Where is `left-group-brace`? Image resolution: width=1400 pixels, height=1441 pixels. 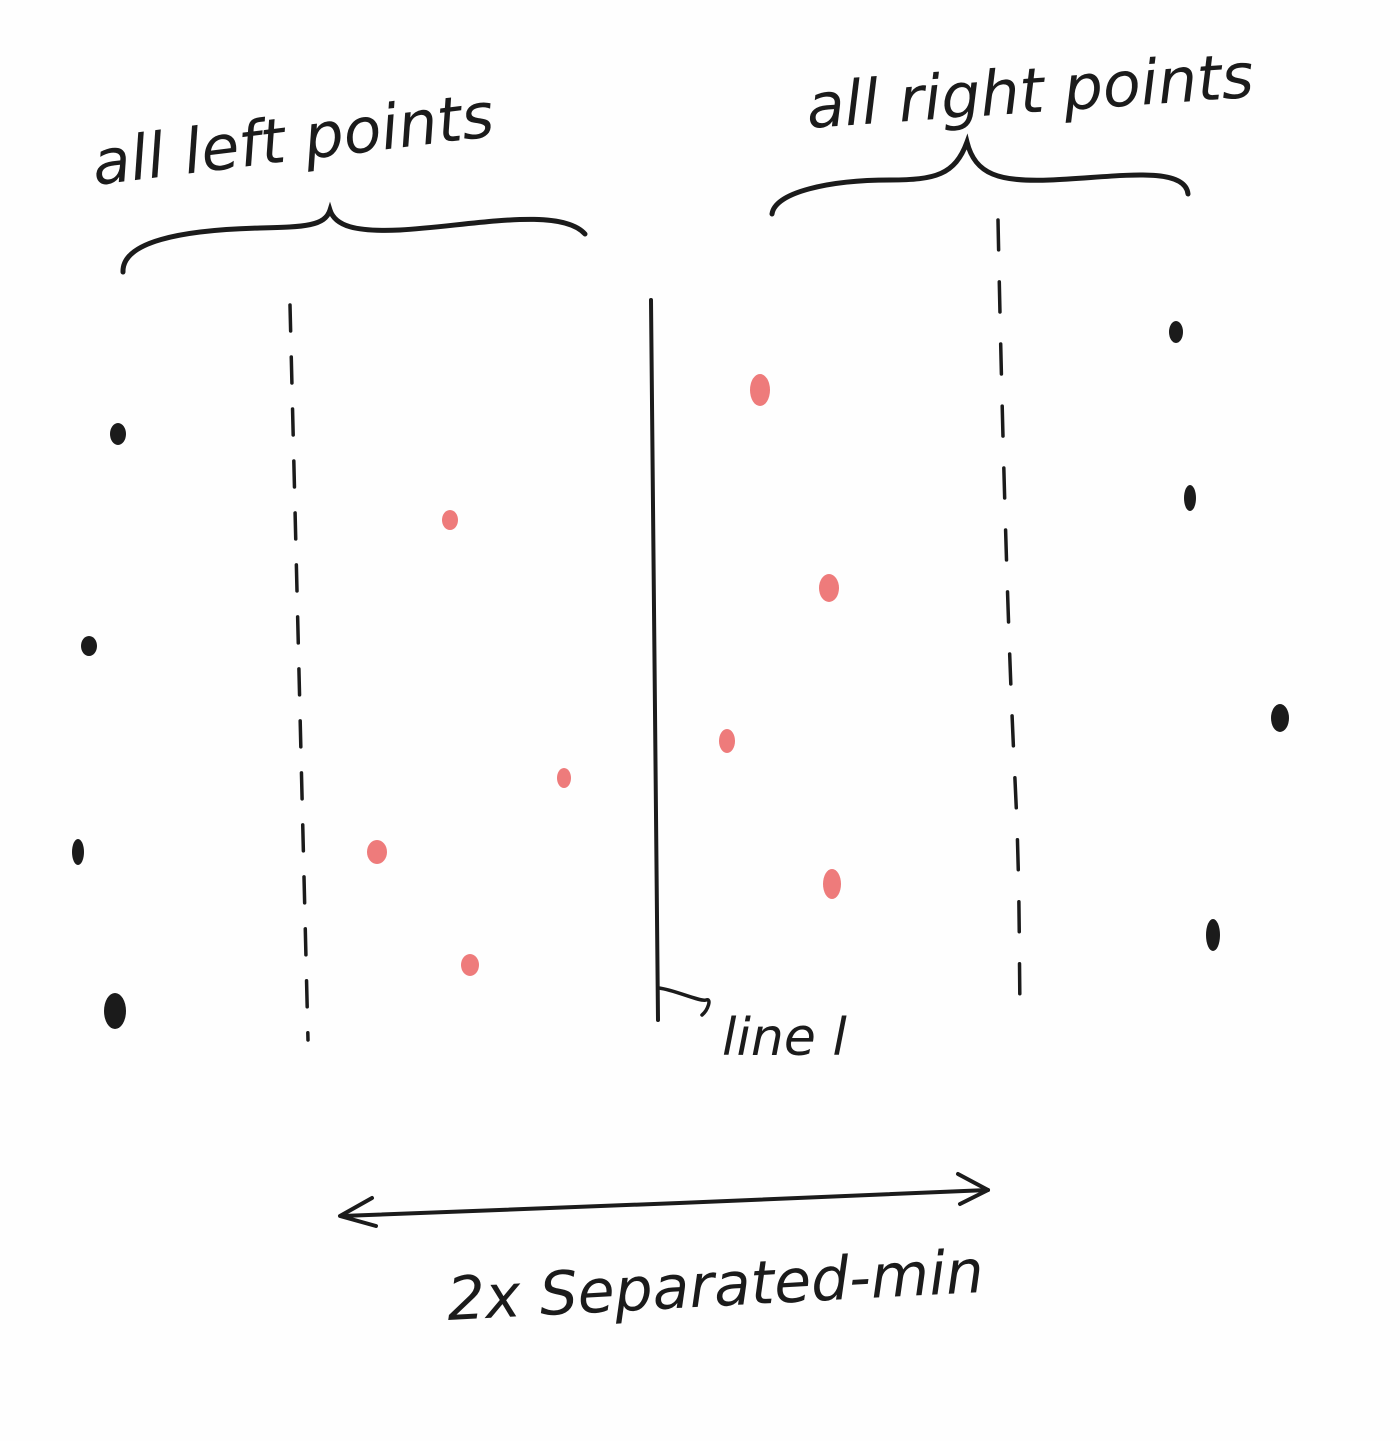
left-group-brace is located at coordinates (354, 238).